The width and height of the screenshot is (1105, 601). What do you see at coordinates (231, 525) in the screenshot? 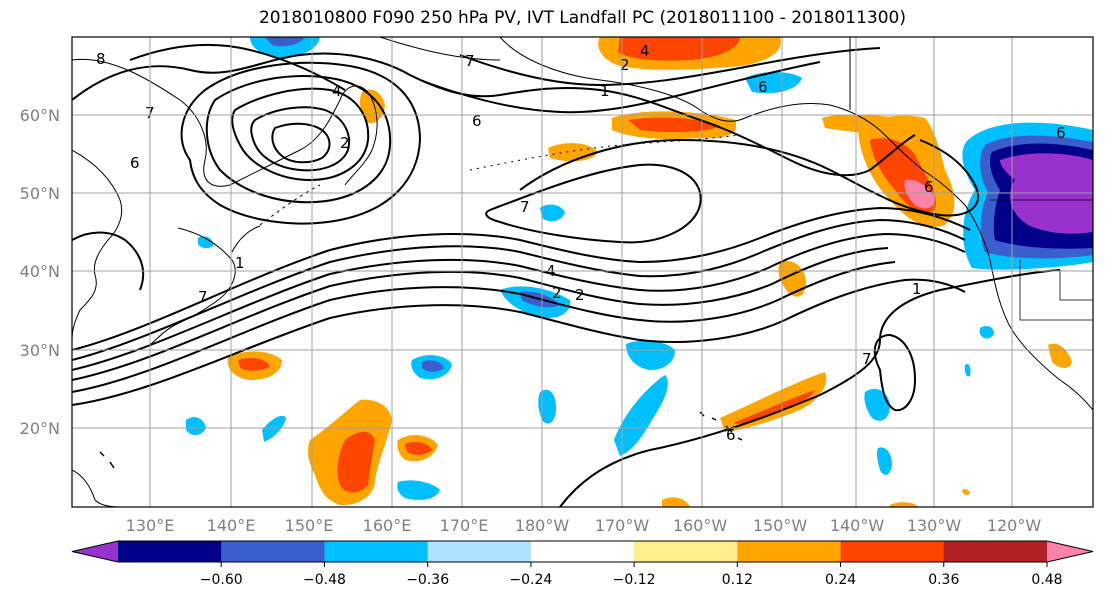
I see `lon-label: 140°E` at bounding box center [231, 525].